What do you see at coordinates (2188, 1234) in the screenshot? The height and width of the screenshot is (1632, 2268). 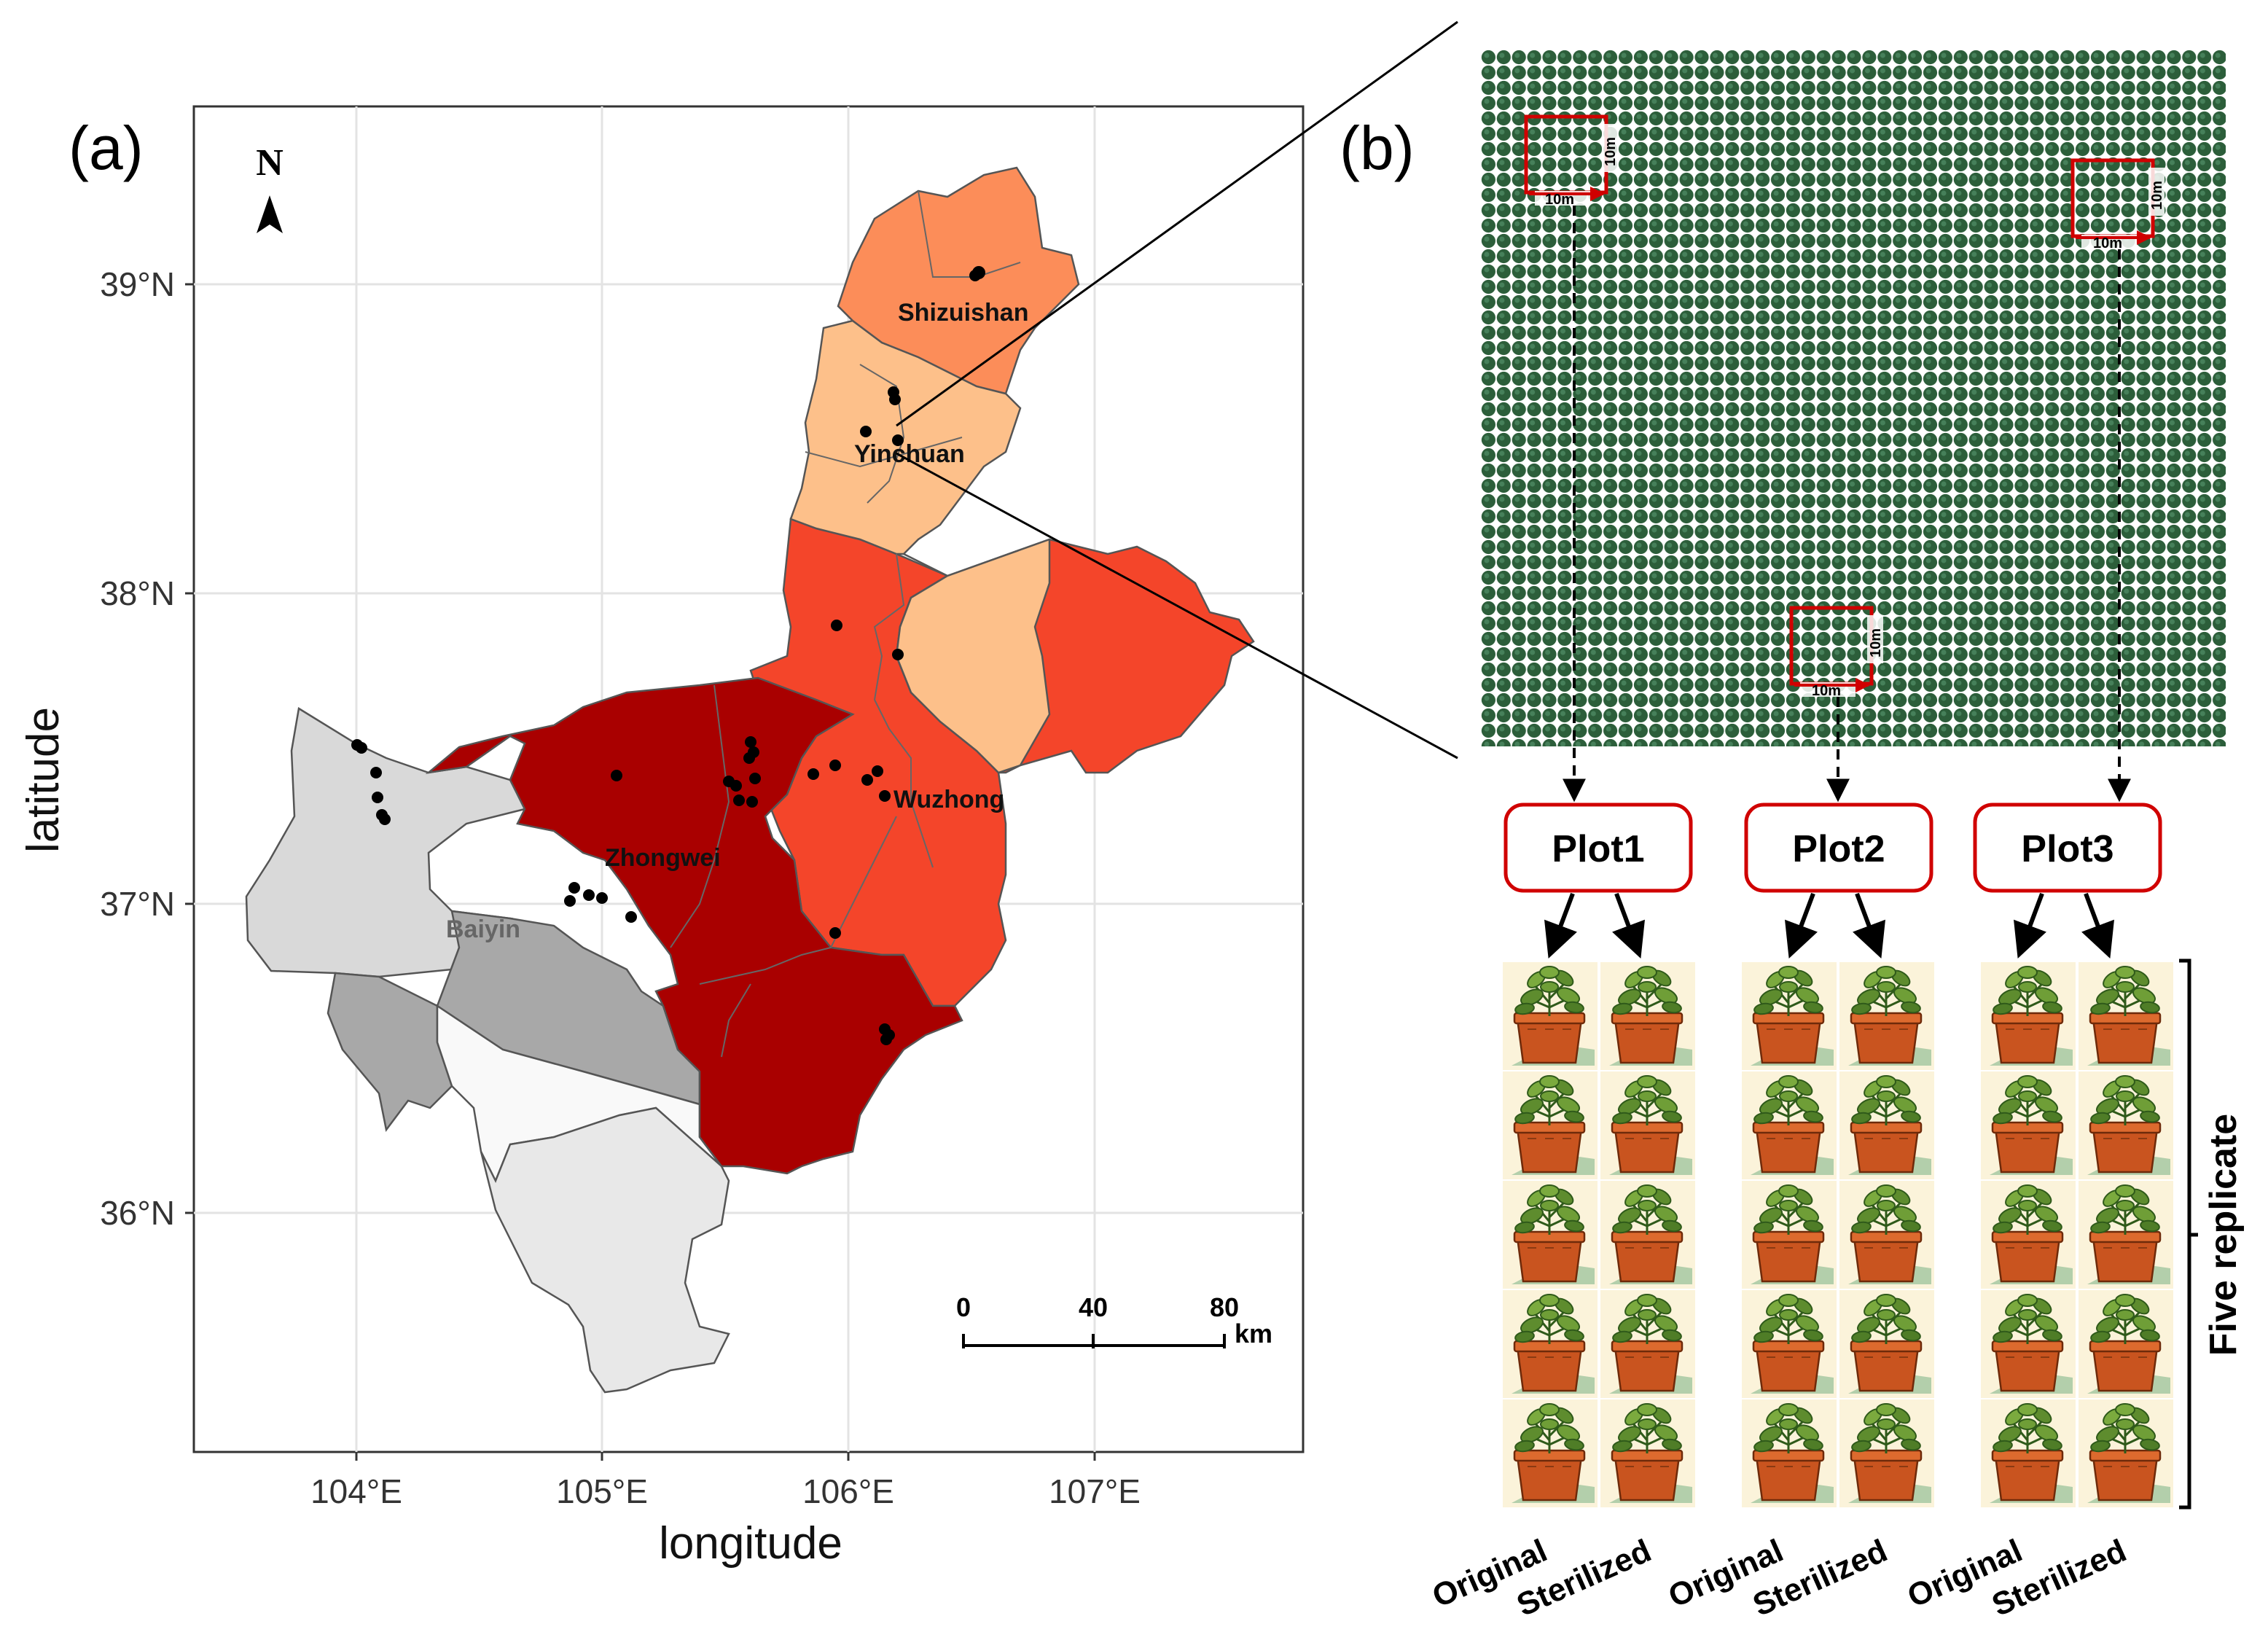 I see `replicate-bracket` at bounding box center [2188, 1234].